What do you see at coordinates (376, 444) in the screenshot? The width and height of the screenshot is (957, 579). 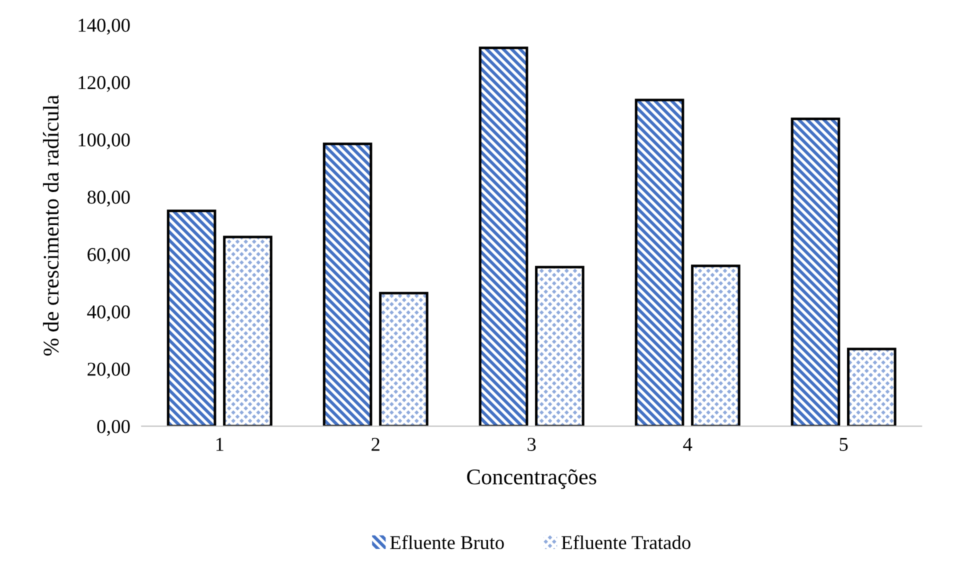 I see `x-tick-label: 2` at bounding box center [376, 444].